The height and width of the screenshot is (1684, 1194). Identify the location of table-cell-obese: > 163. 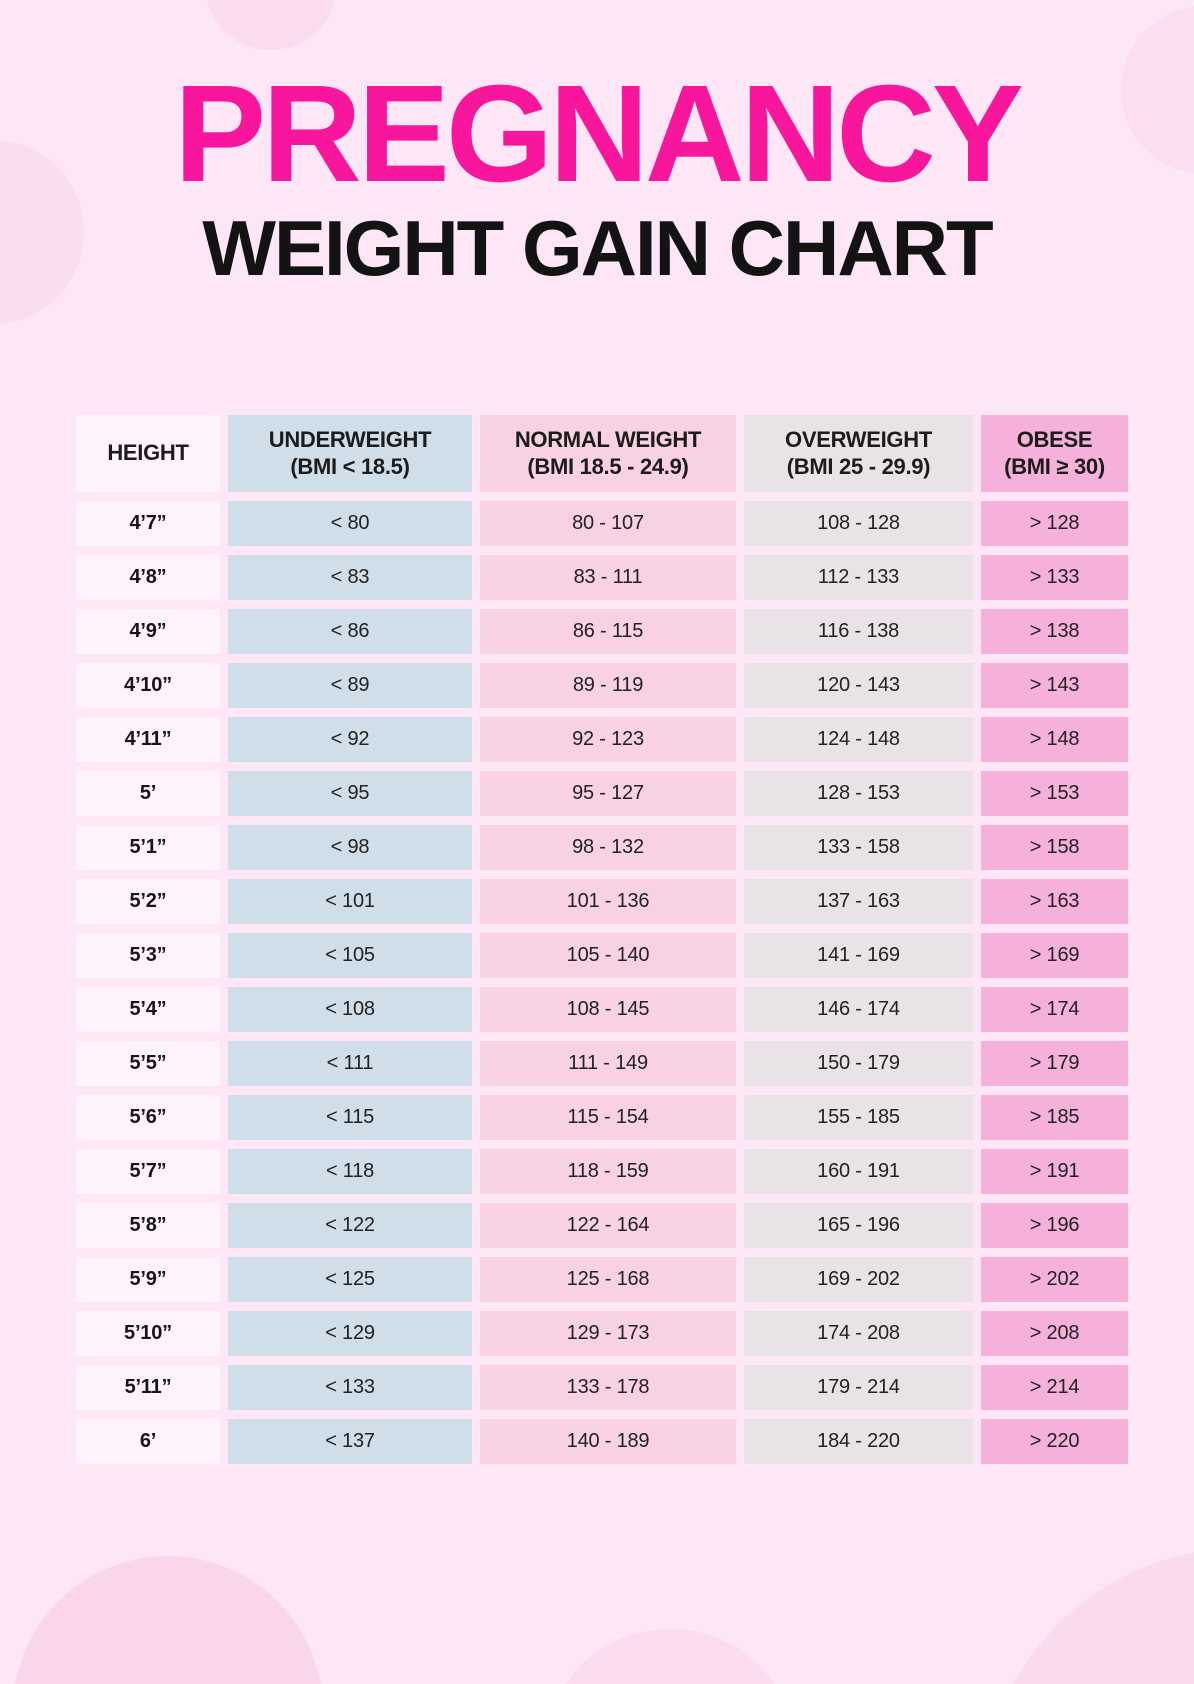
(1054, 901).